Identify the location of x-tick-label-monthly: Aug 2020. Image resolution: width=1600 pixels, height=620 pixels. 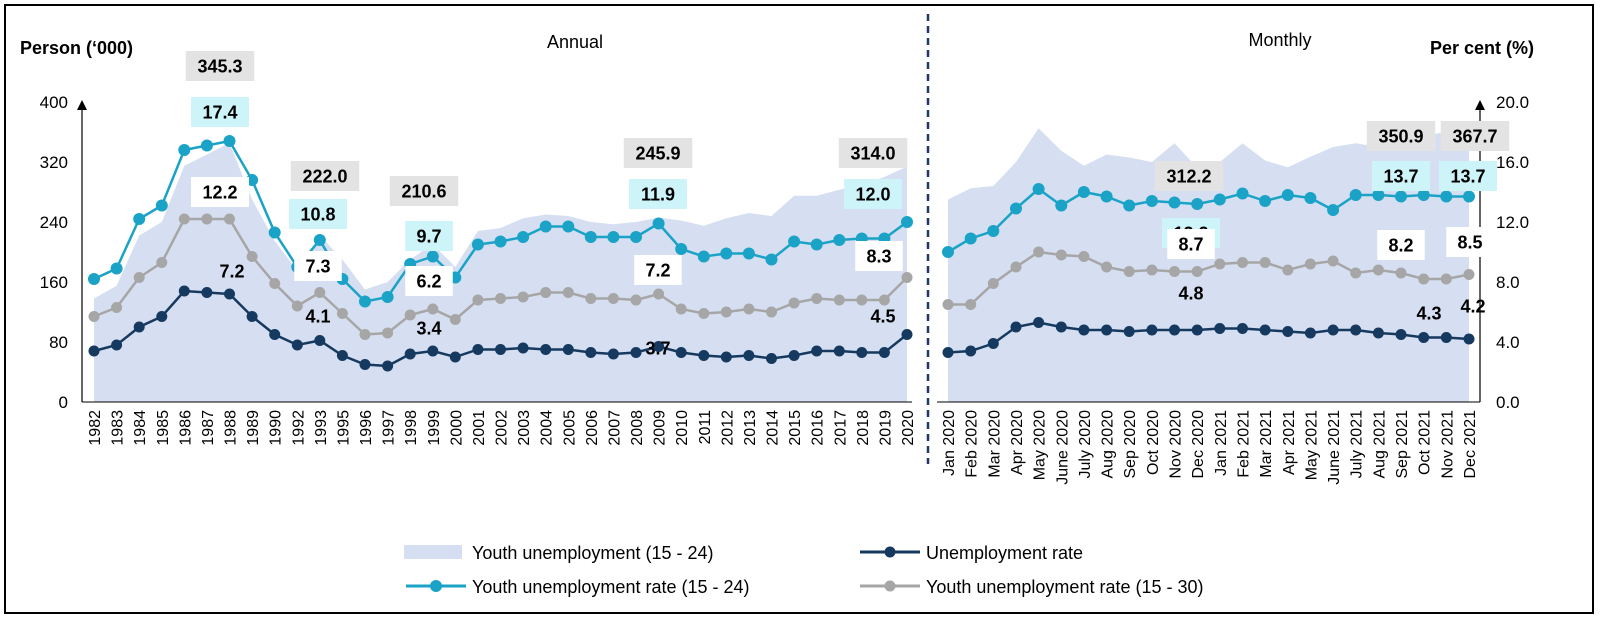
(1108, 444).